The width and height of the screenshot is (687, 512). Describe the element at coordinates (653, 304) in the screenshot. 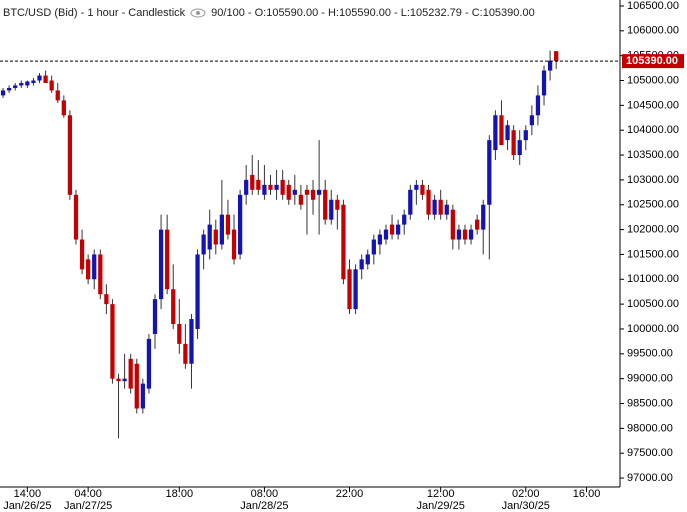

I see `y-tick-label: 100500.00` at that location.